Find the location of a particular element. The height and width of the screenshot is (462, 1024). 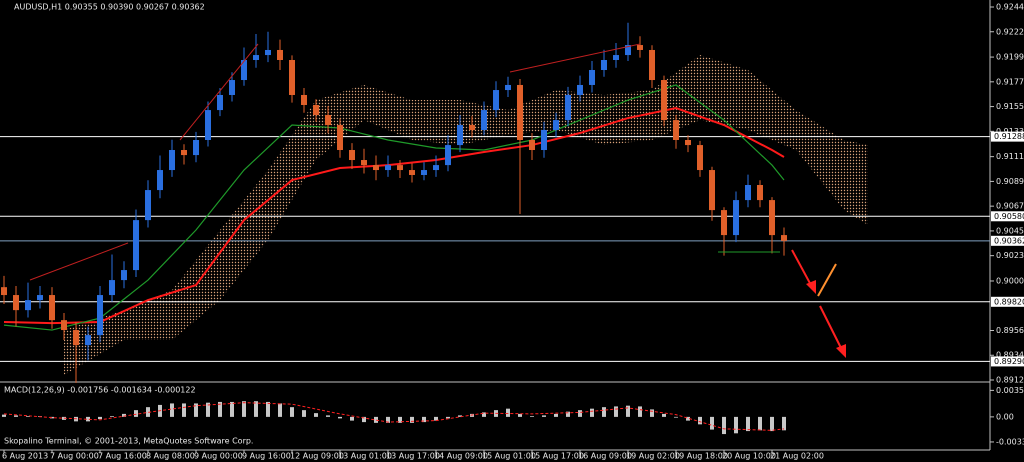

x-tick-label: 19 Aug 18:00 is located at coordinates (701, 456).